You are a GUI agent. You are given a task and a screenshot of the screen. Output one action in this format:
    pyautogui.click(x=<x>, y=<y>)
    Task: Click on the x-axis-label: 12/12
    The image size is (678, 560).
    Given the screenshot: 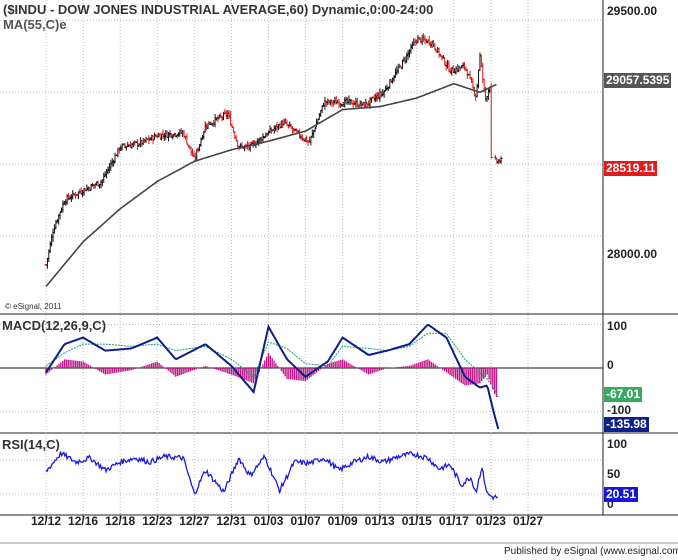 What is the action you would take?
    pyautogui.click(x=46, y=521)
    